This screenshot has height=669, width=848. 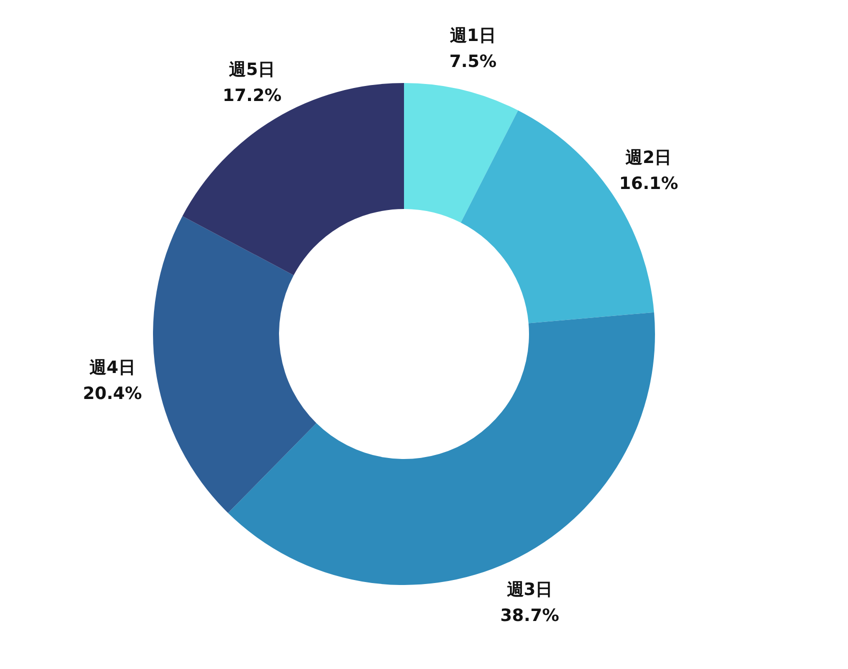 I want to click on data-label: 16.1%, so click(x=648, y=184).